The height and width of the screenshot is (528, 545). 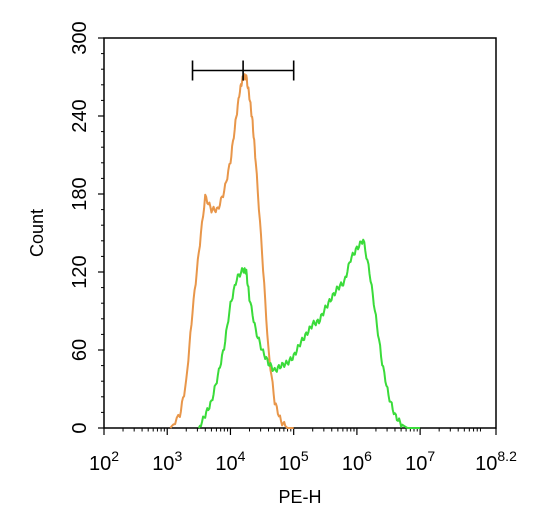 I want to click on y-tick-label: 300, so click(x=80, y=37).